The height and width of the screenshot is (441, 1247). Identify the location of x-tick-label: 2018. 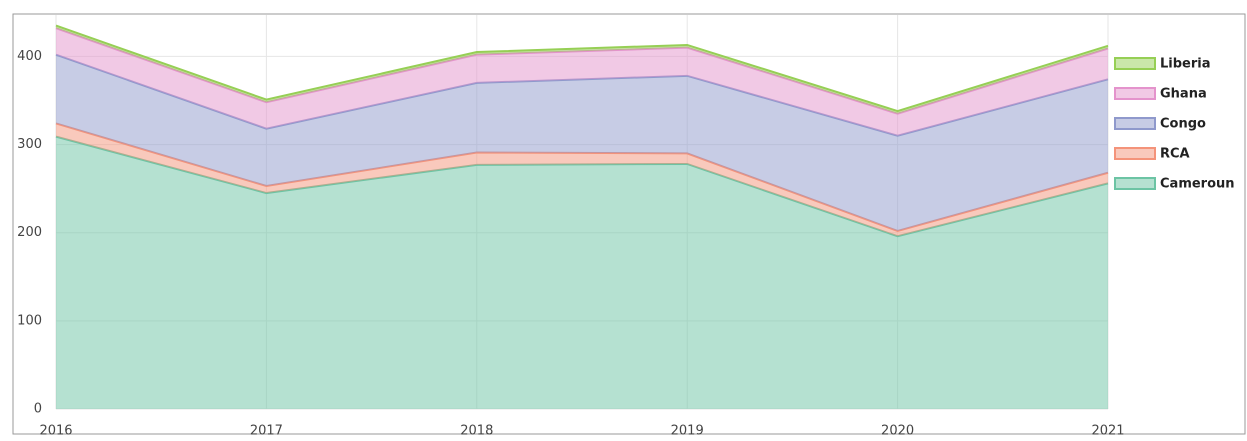
(476, 431).